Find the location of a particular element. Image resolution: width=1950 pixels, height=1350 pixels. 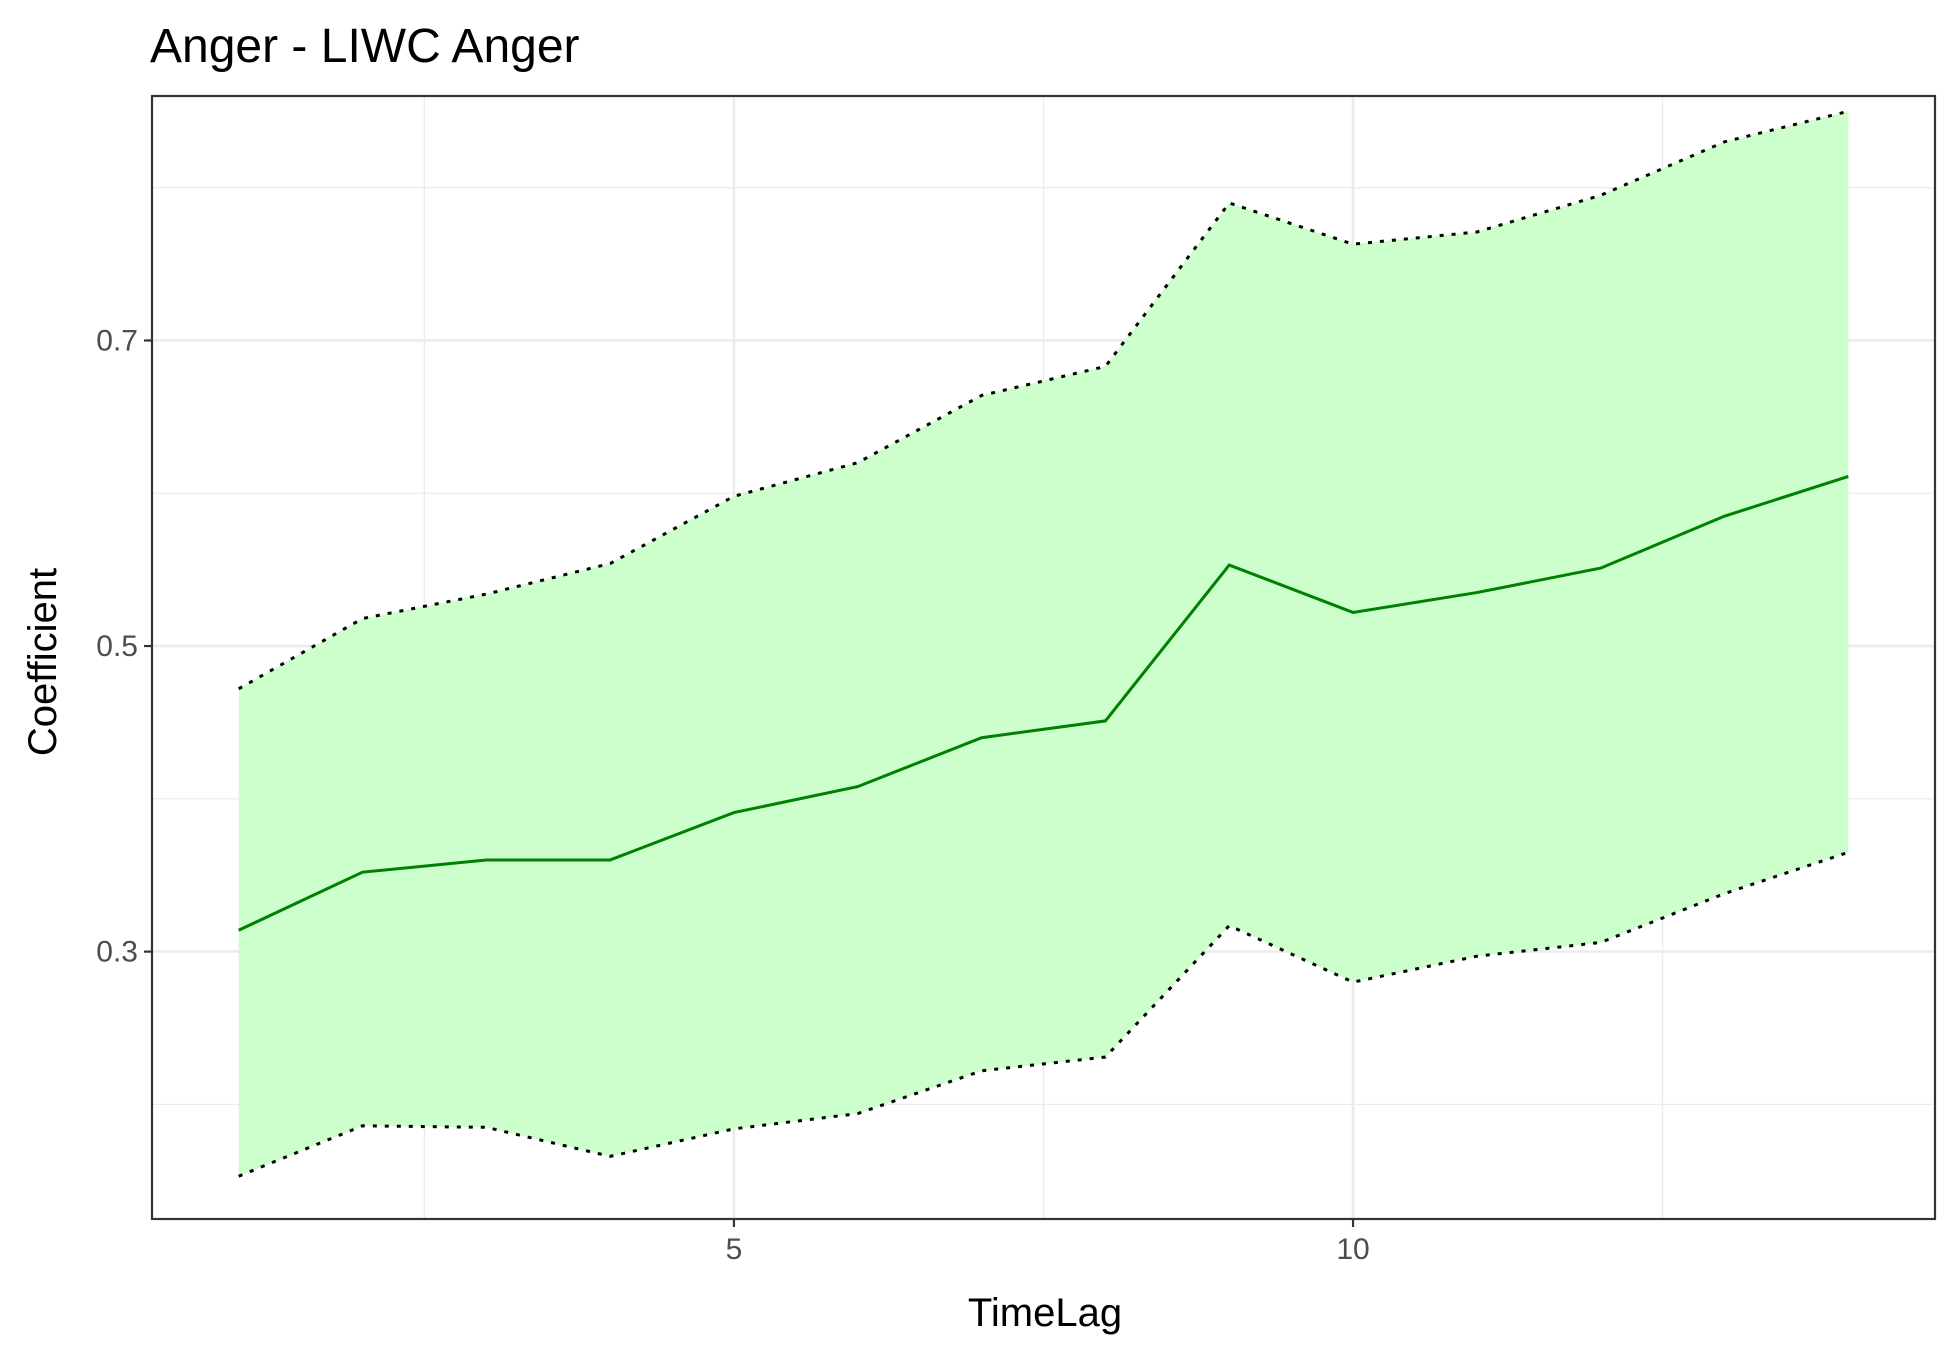

y-axis-title: Coefficient is located at coordinates (43, 662).